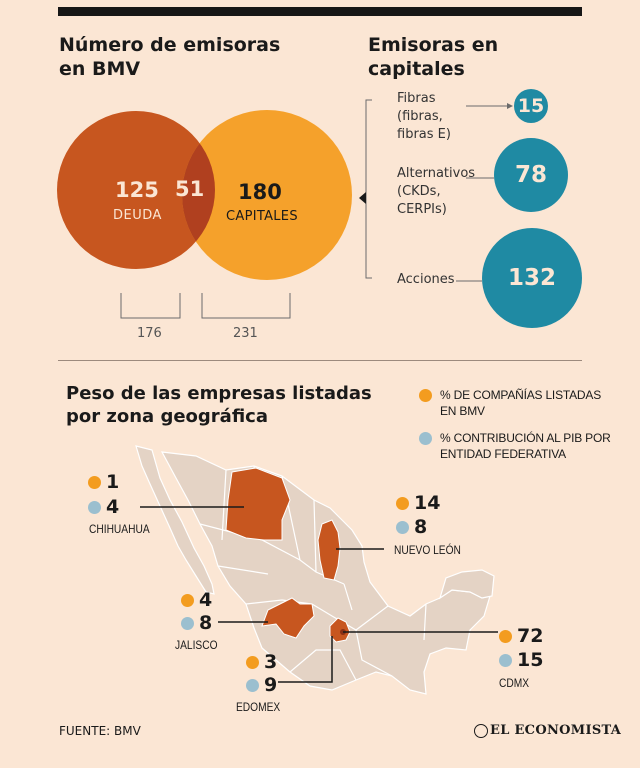 This screenshot has height=768, width=640. Describe the element at coordinates (258, 707) in the screenshot. I see `edomex-name: EDOMEX` at that location.